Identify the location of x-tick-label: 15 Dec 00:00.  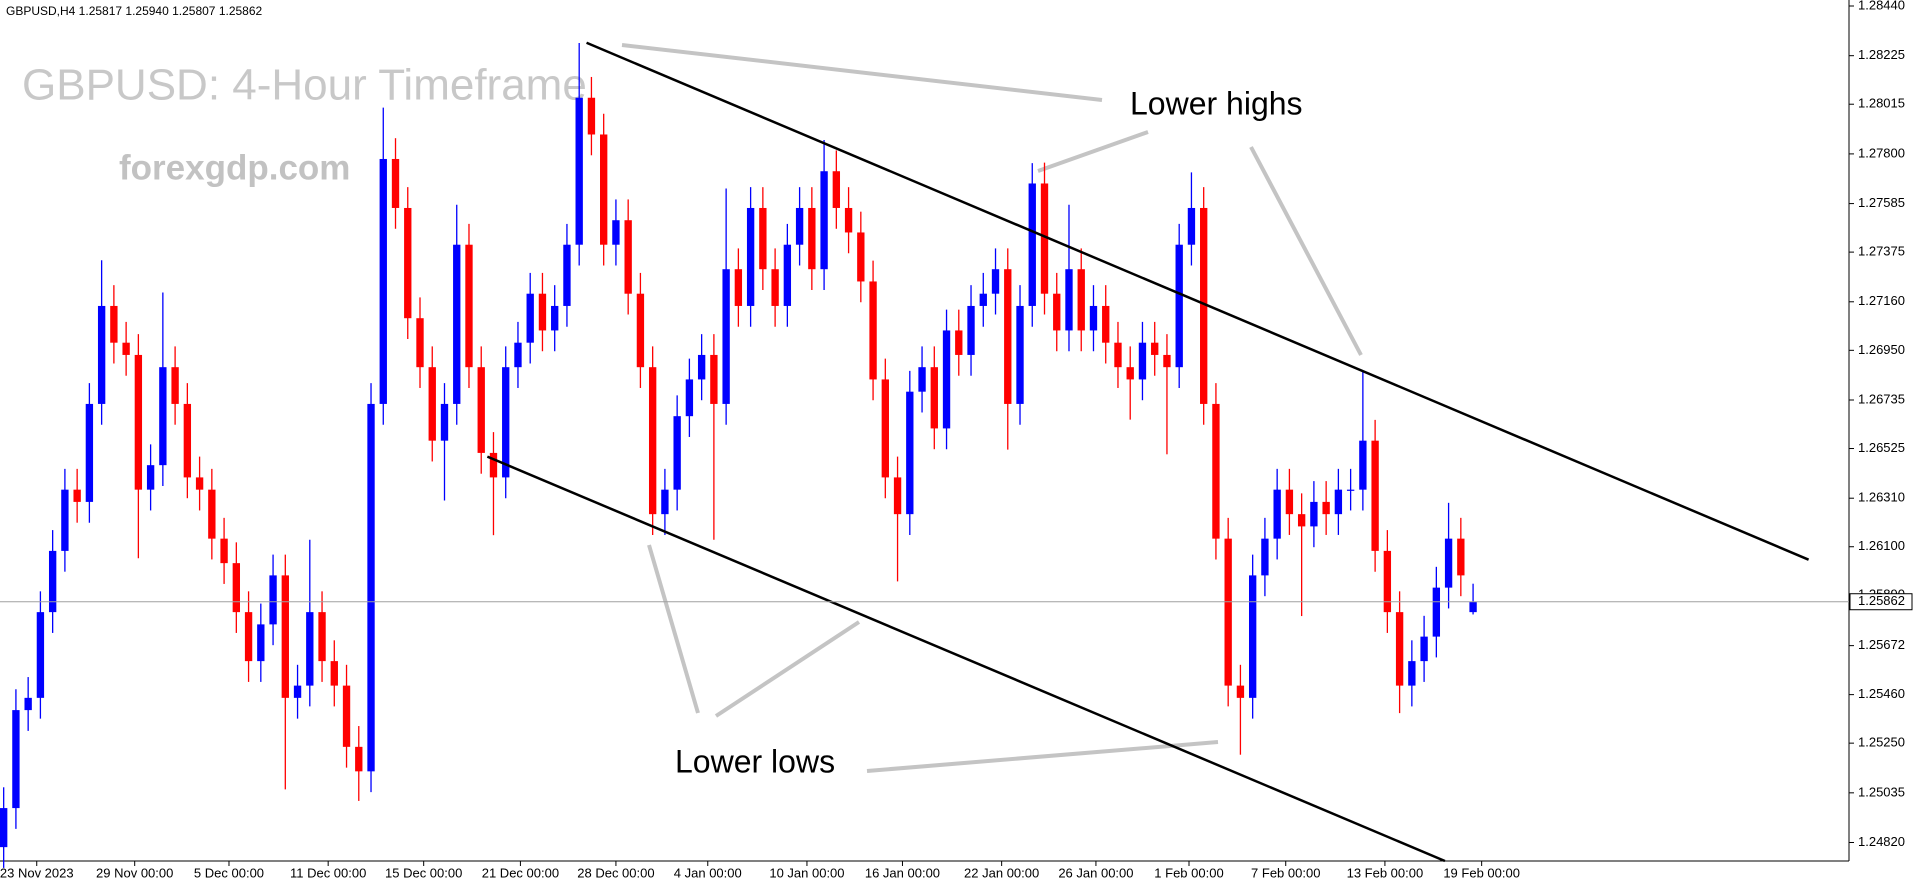
(423, 872).